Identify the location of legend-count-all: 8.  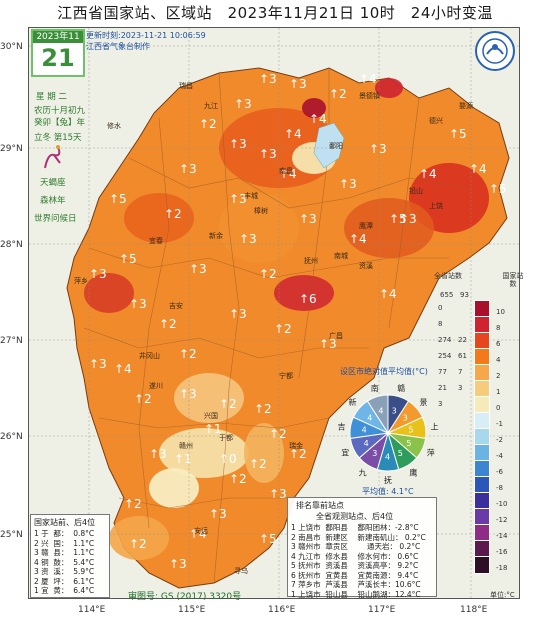
(440, 324).